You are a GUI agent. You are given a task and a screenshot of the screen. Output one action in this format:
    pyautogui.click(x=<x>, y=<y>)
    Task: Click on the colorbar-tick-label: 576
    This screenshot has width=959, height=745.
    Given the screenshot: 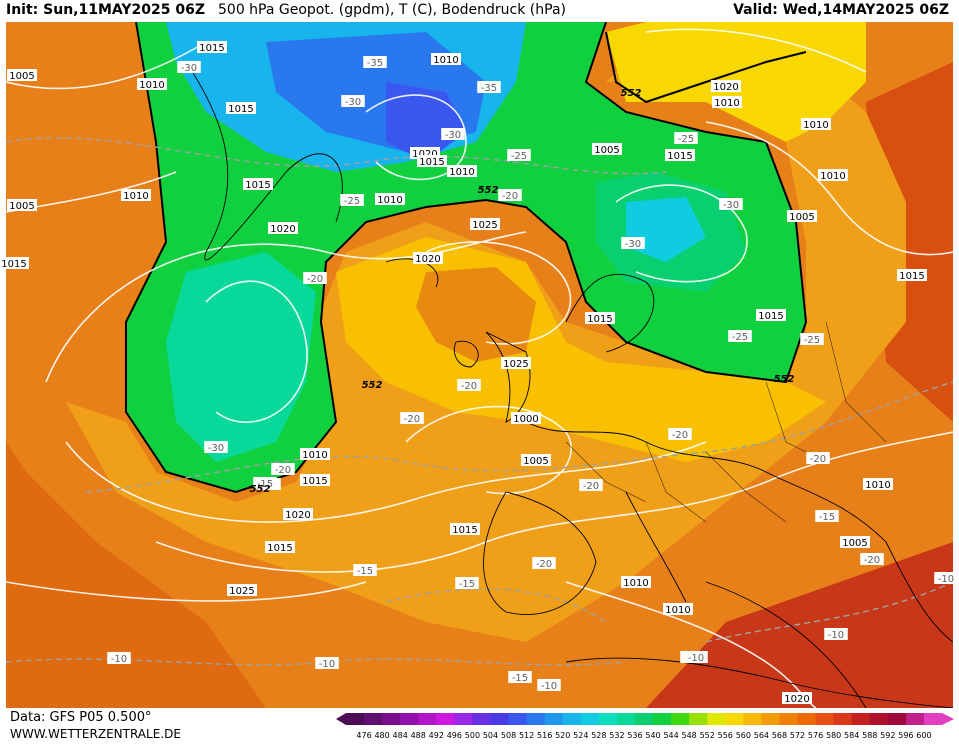 What is the action you would take?
    pyautogui.click(x=815, y=735)
    